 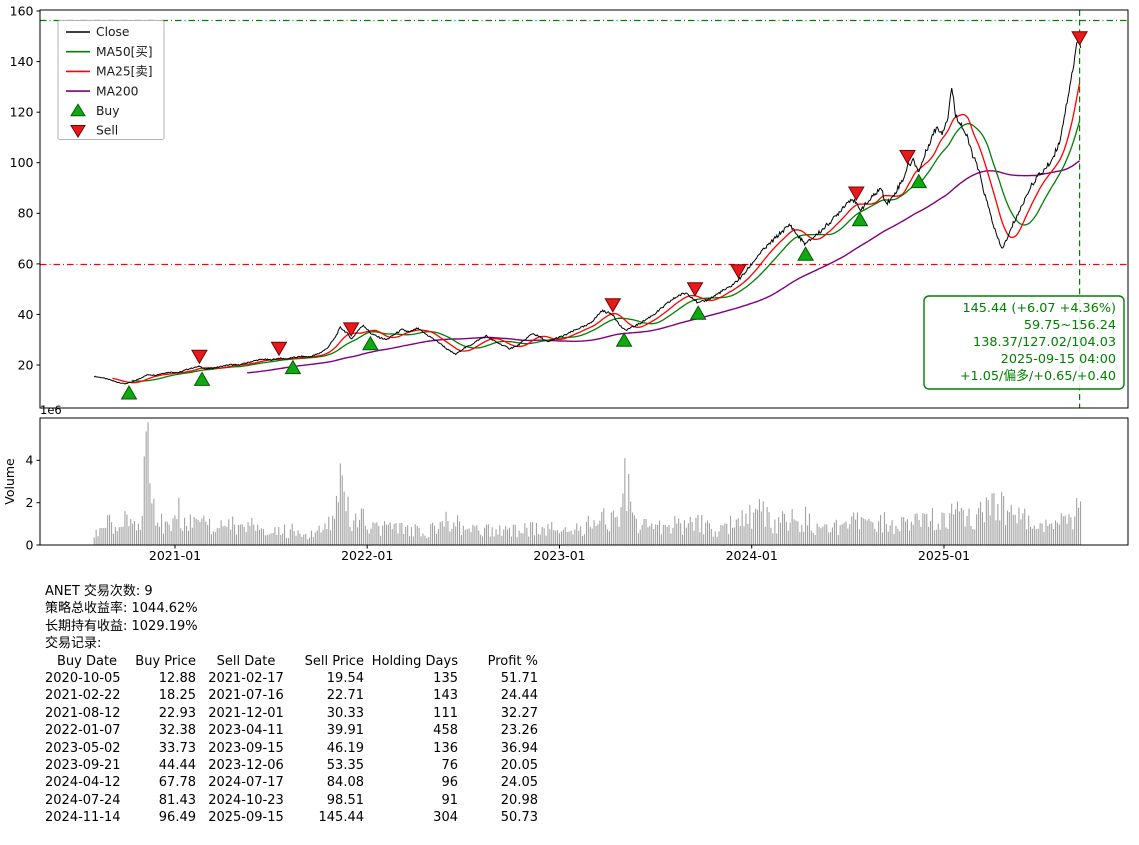 What do you see at coordinates (944, 555) in the screenshot?
I see `x-tick-label: 2025-01` at bounding box center [944, 555].